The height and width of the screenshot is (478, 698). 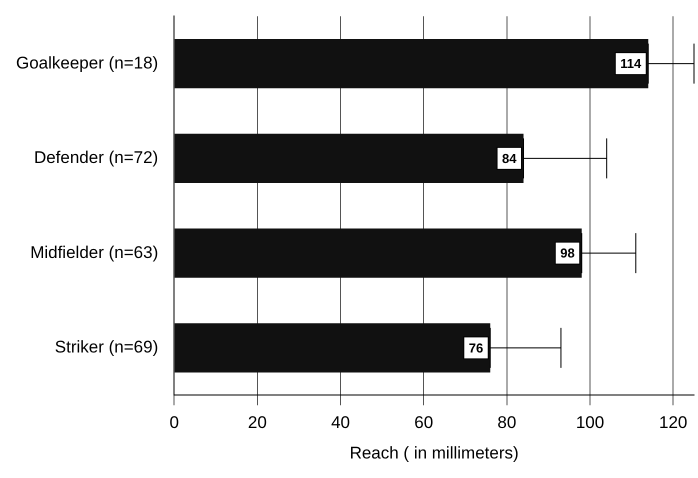 I want to click on y-tick-label: Defender (n=72), so click(x=96, y=158).